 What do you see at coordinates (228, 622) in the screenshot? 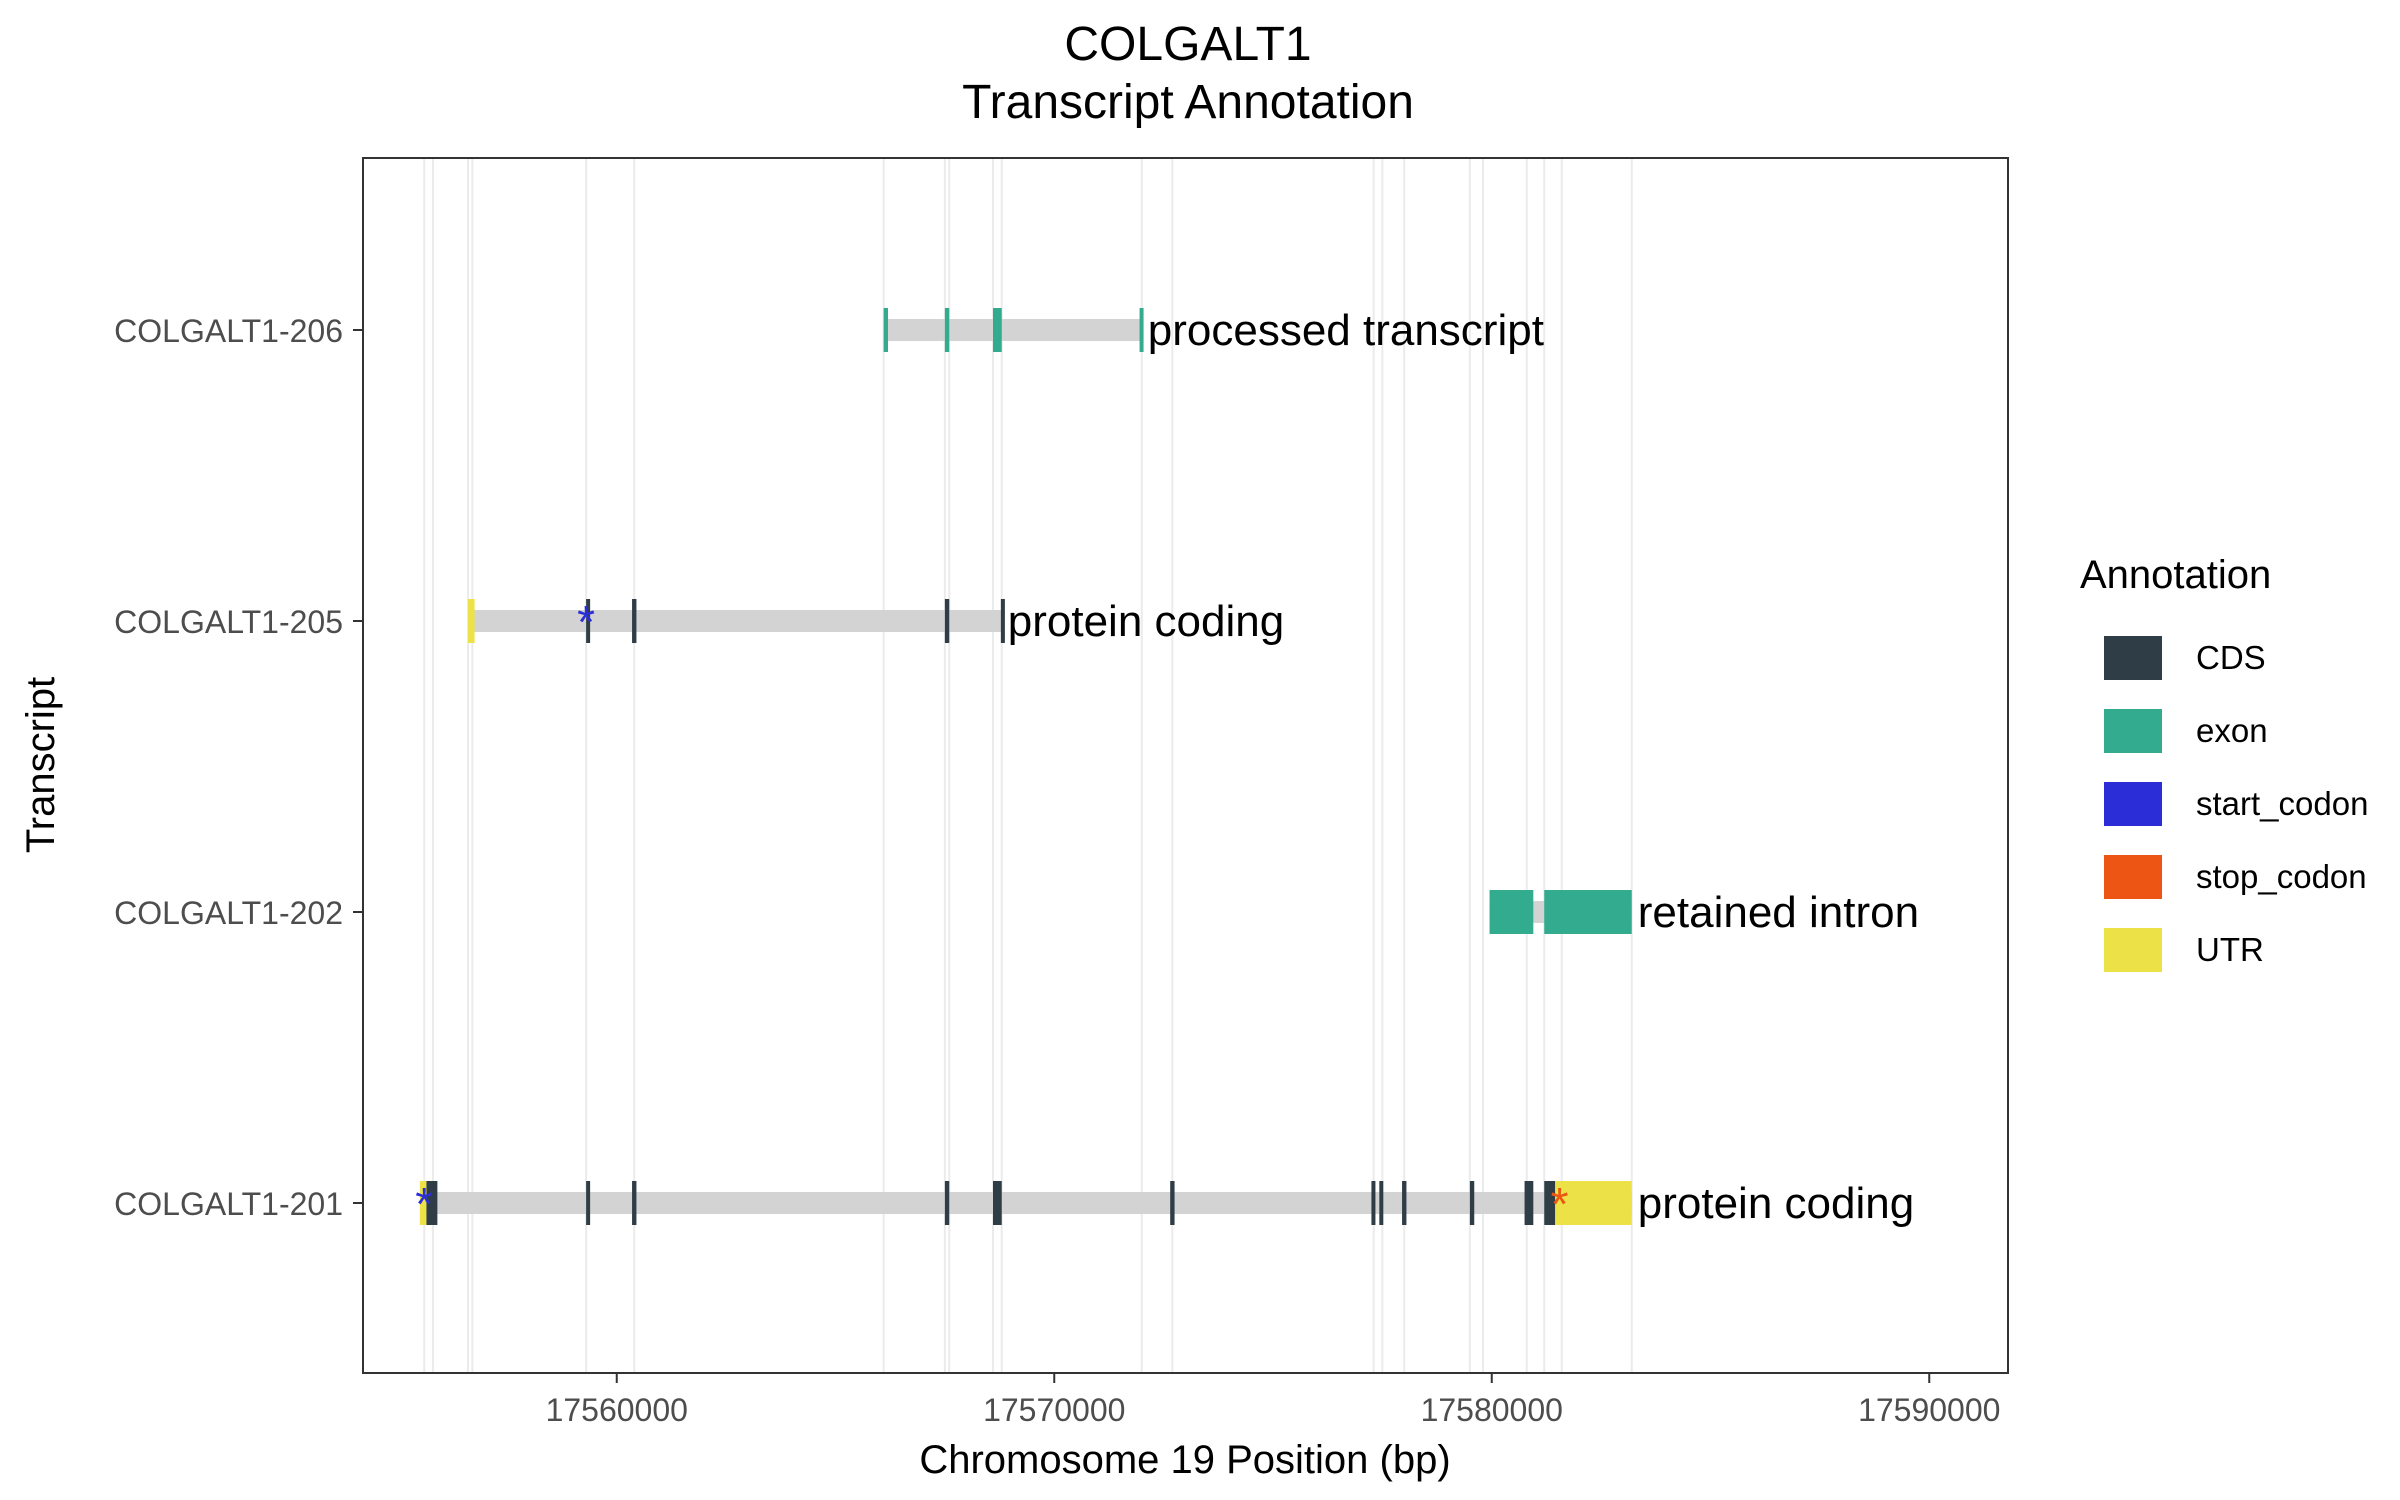
I see `y-tick-label: COLGALT1-205` at bounding box center [228, 622].